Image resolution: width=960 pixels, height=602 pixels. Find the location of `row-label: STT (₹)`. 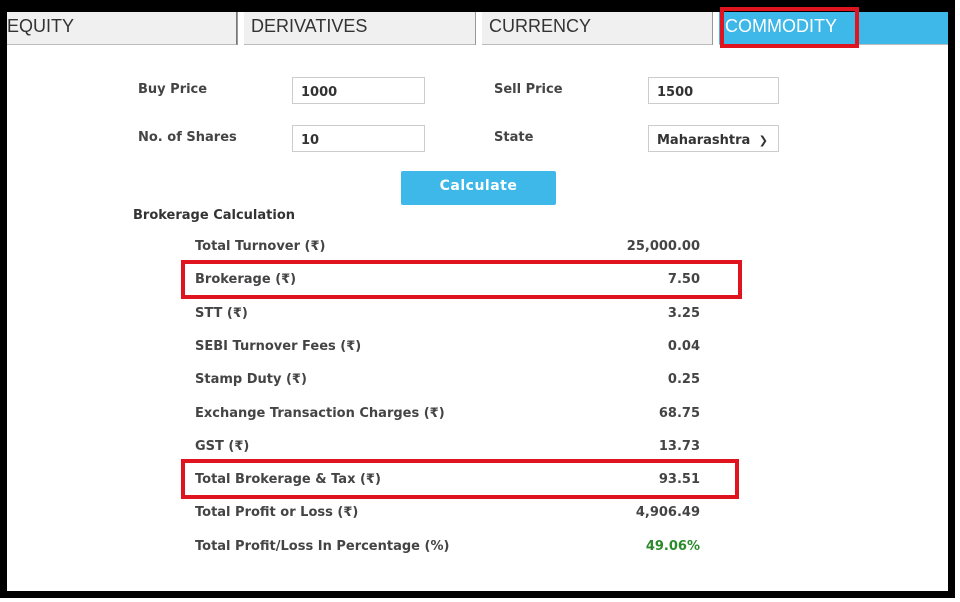

row-label: STT (₹) is located at coordinates (221, 313).